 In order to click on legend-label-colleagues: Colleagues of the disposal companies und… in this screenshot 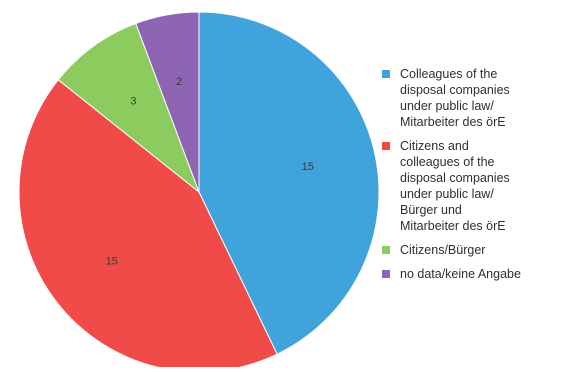, I will do `click(455, 98)`.